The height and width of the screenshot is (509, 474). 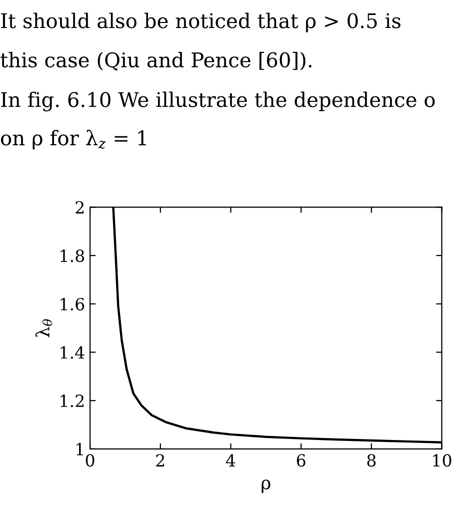 I want to click on text: this case (Qiu and Pence [60])., so click(x=156, y=61).